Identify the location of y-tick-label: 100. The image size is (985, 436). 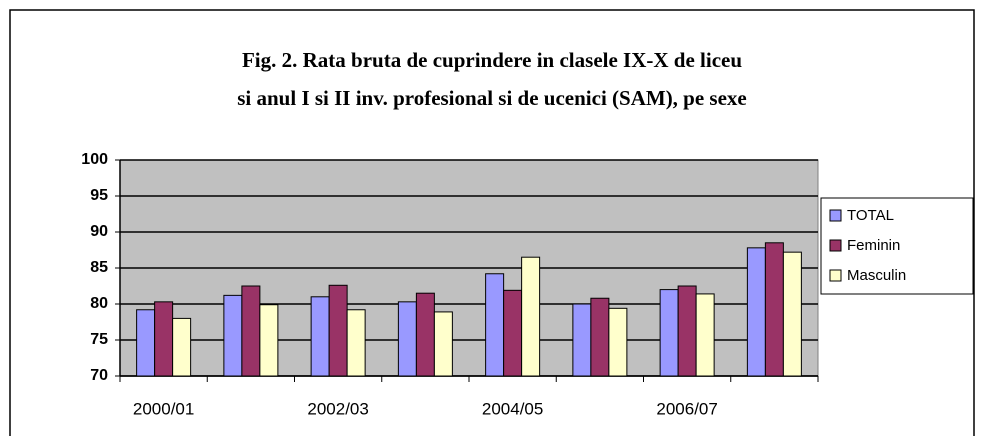
(94, 159).